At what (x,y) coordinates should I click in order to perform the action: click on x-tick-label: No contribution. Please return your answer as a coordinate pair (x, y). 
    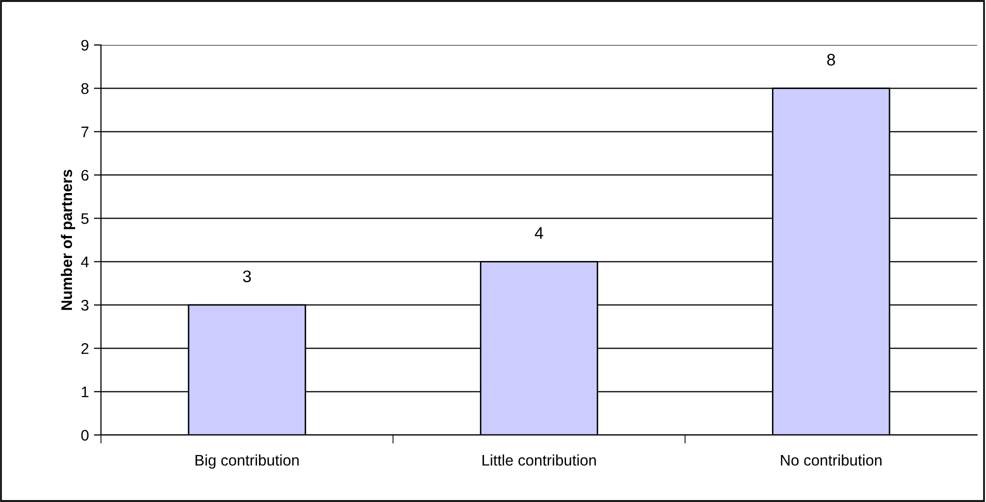
    Looking at the image, I should click on (831, 460).